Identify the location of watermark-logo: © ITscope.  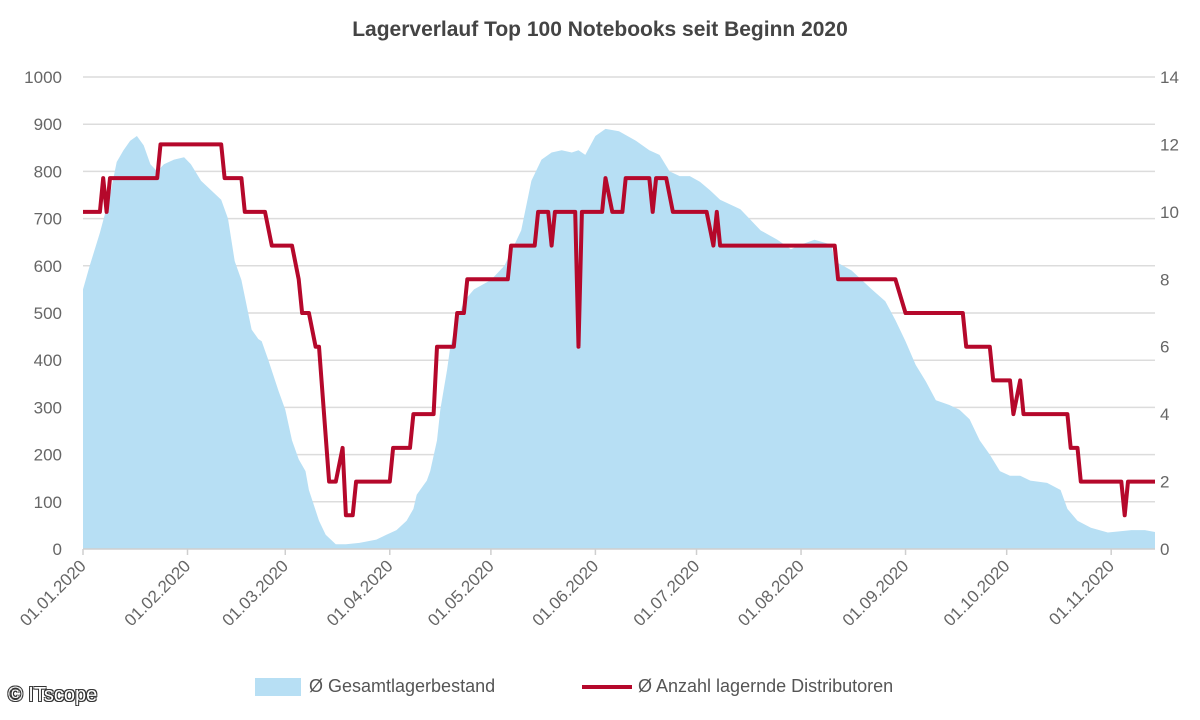
(53, 695).